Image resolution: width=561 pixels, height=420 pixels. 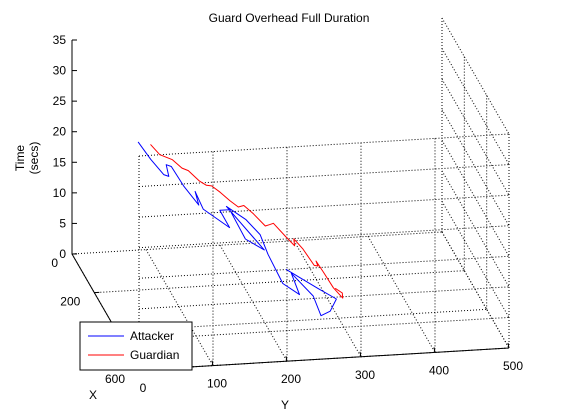 What do you see at coordinates (60, 162) in the screenshot?
I see `z-tick-label: 15` at bounding box center [60, 162].